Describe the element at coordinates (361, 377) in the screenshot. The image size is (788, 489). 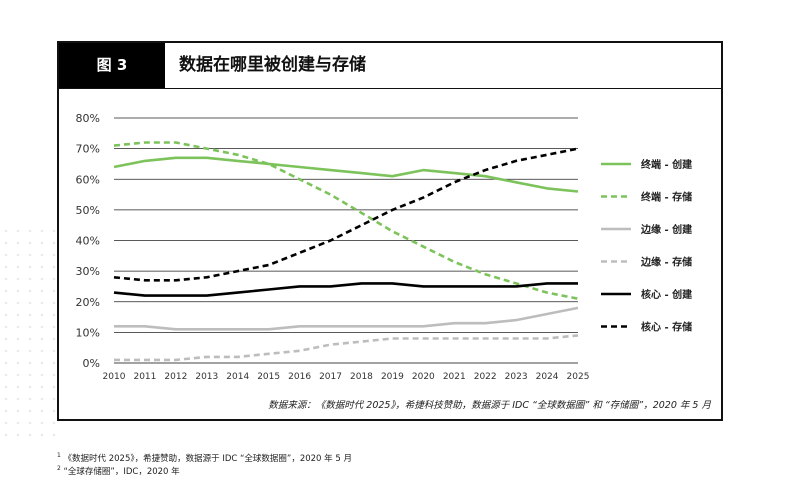
I see `x-tick-label: 2018` at that location.